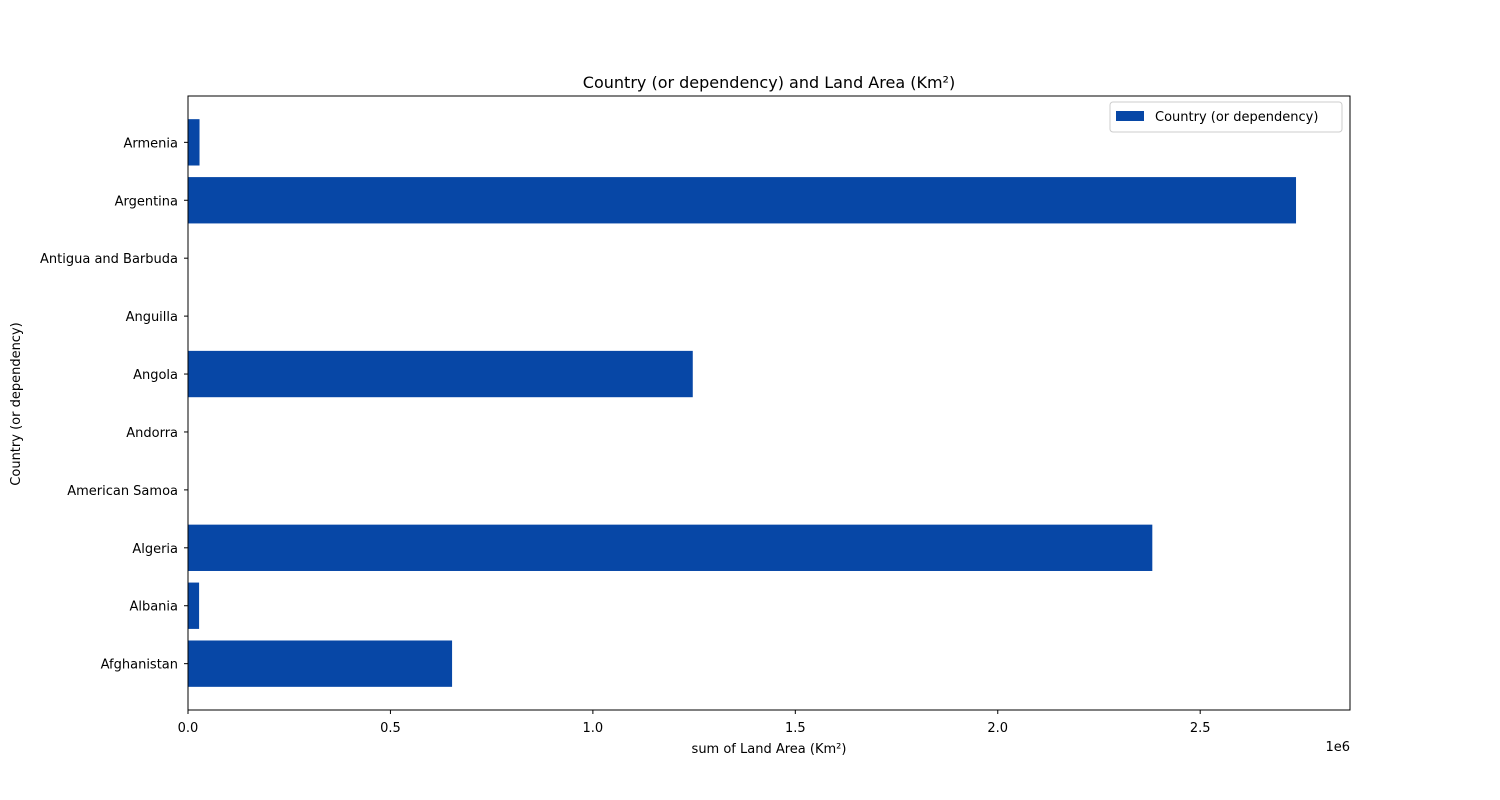 This screenshot has height=800, width=1500. Describe the element at coordinates (769, 749) in the screenshot. I see `x-axis-label: sum of Land Area (Km²)` at that location.